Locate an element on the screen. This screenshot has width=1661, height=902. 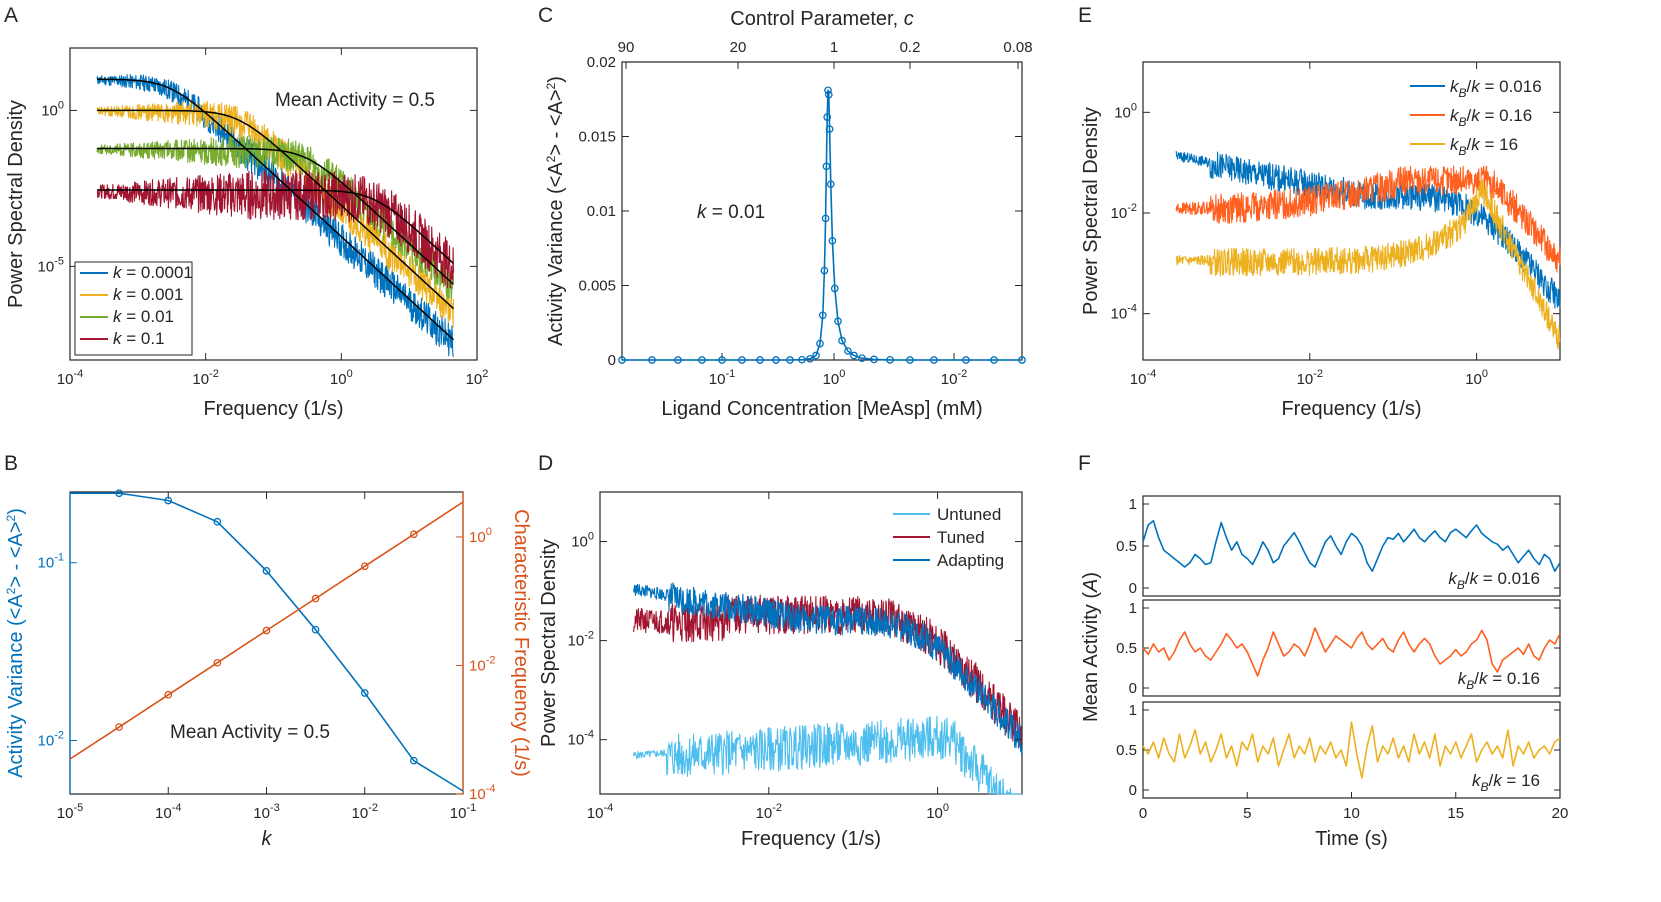
top-x-tick-label: 20 is located at coordinates (738, 47).